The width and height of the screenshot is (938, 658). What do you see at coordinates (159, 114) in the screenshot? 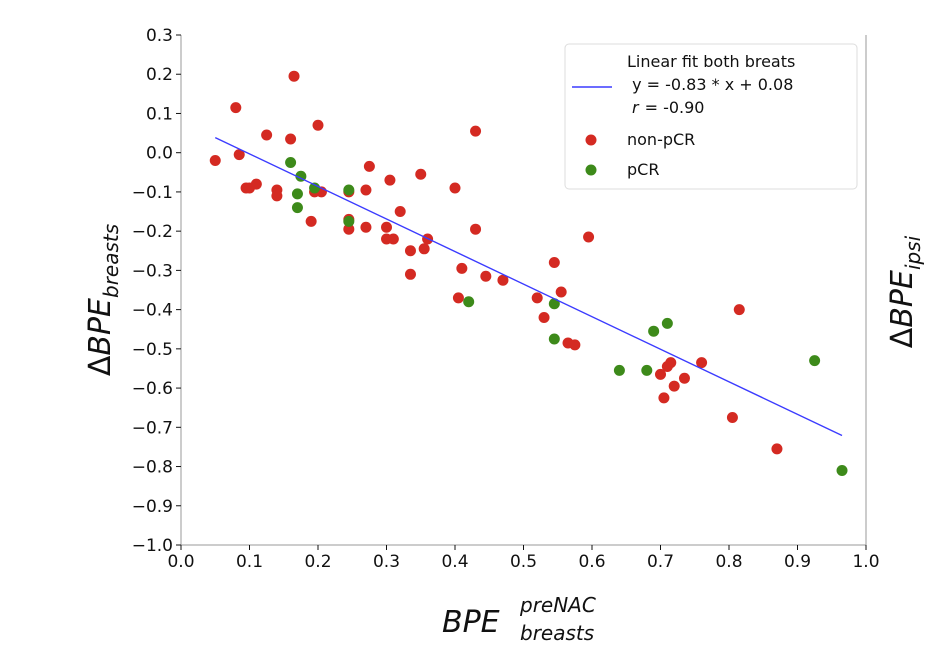
I see `y-tick-label: 0.1` at bounding box center [159, 114].